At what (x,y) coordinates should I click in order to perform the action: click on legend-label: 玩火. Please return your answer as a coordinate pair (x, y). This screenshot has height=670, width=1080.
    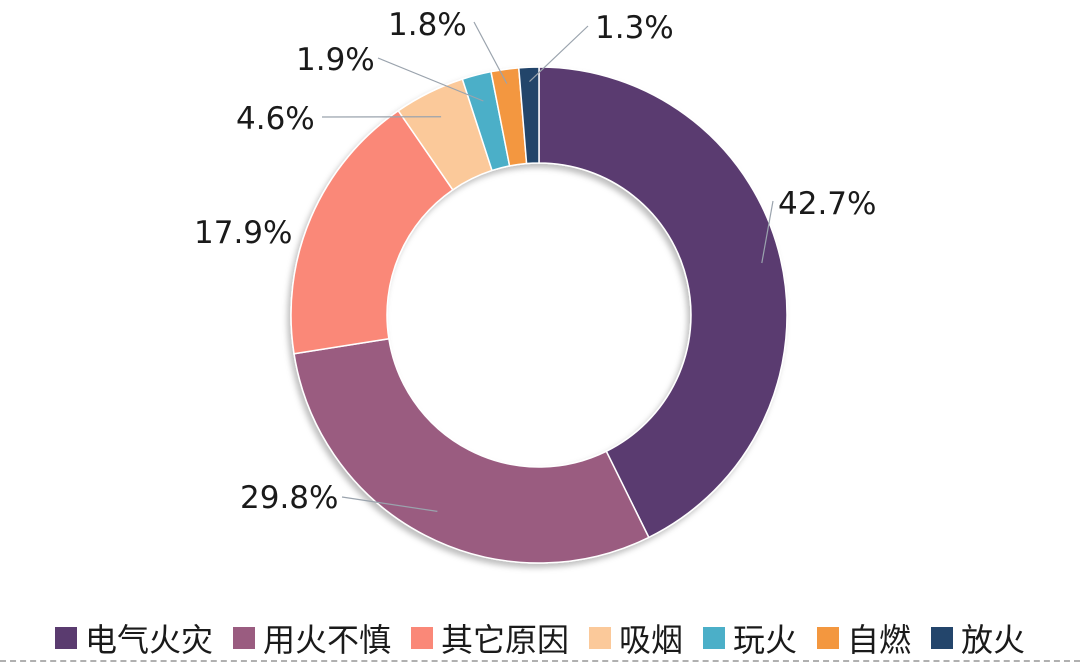
    Looking at the image, I should click on (765, 640).